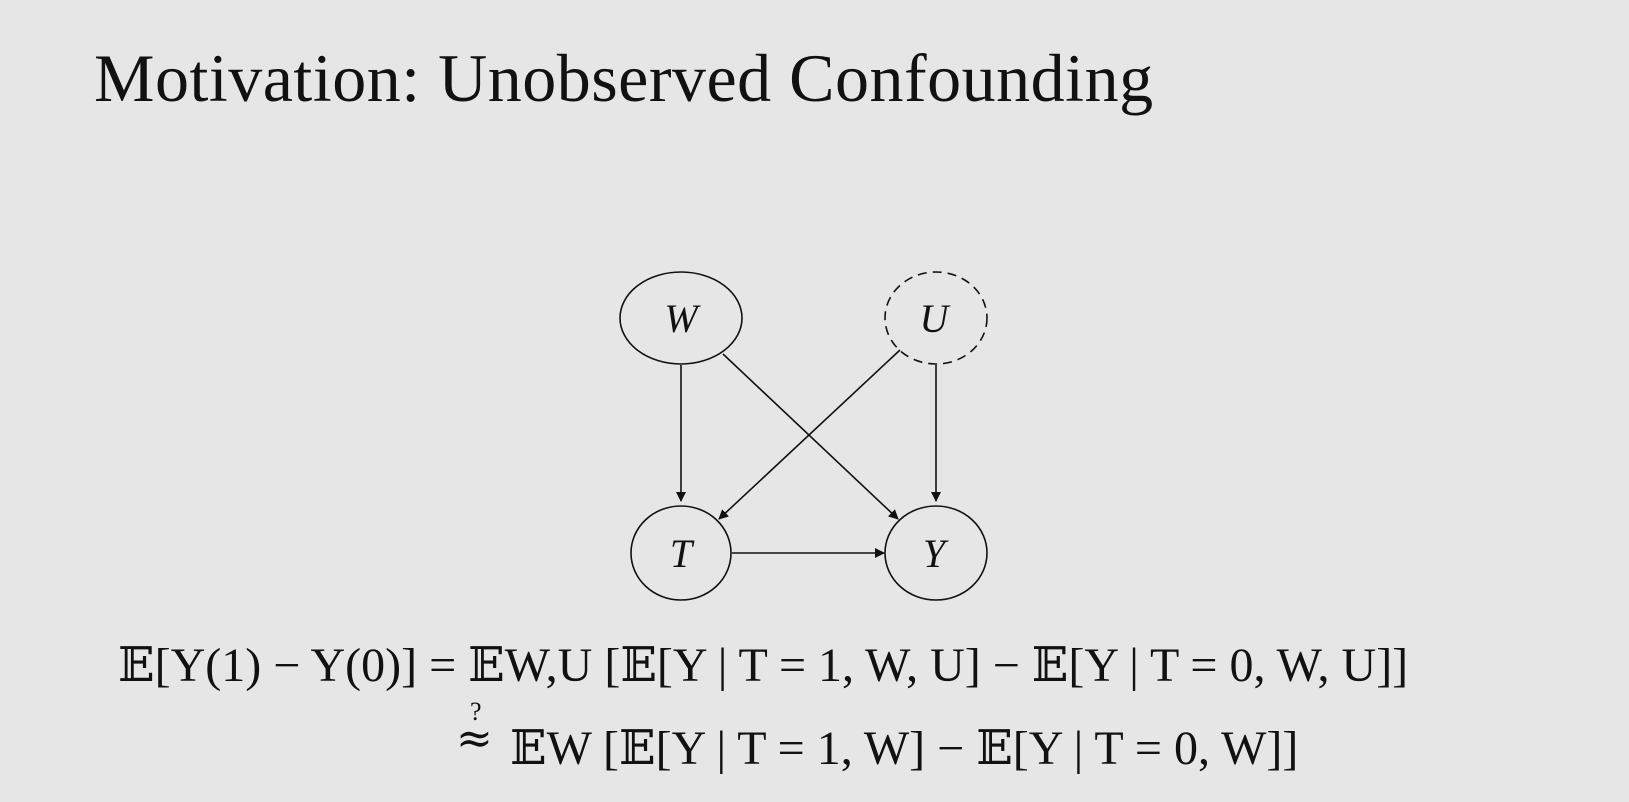  What do you see at coordinates (476, 711) in the screenshot?
I see `question-mark: ?` at bounding box center [476, 711].